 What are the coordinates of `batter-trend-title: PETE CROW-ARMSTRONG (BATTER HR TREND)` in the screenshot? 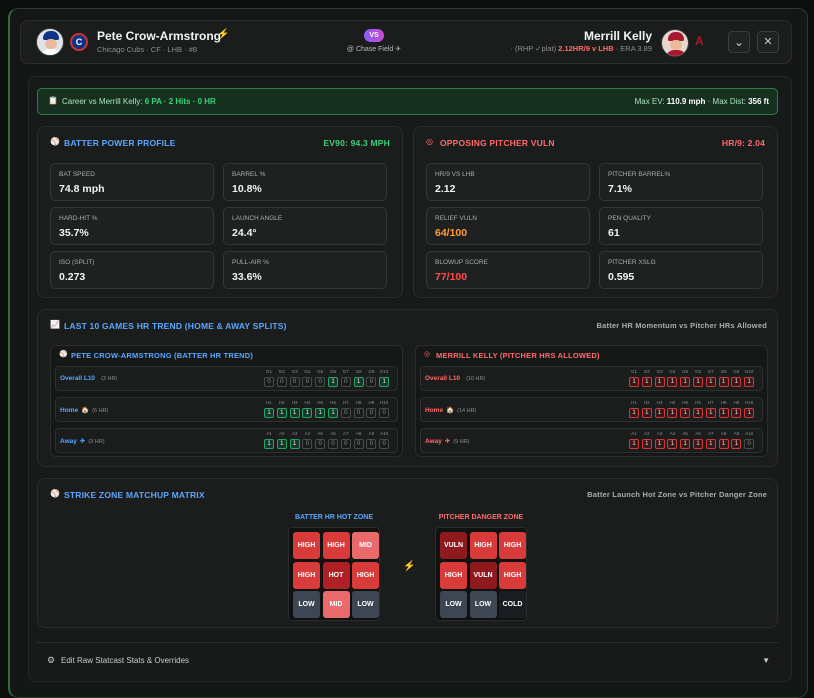 It's located at (162, 355).